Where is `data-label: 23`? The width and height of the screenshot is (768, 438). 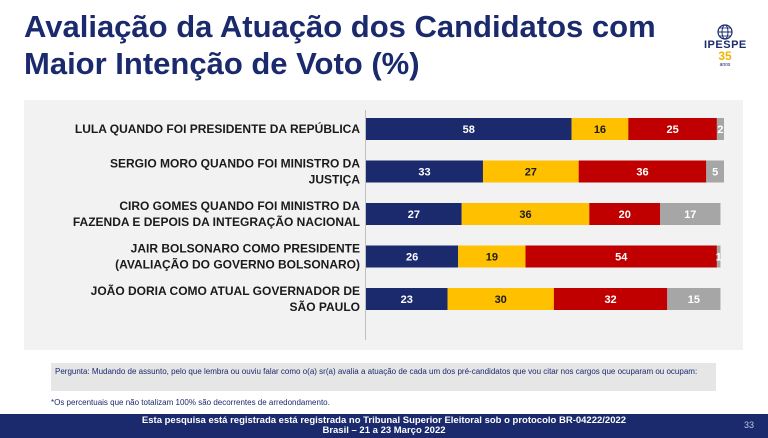 data-label: 23 is located at coordinates (407, 300).